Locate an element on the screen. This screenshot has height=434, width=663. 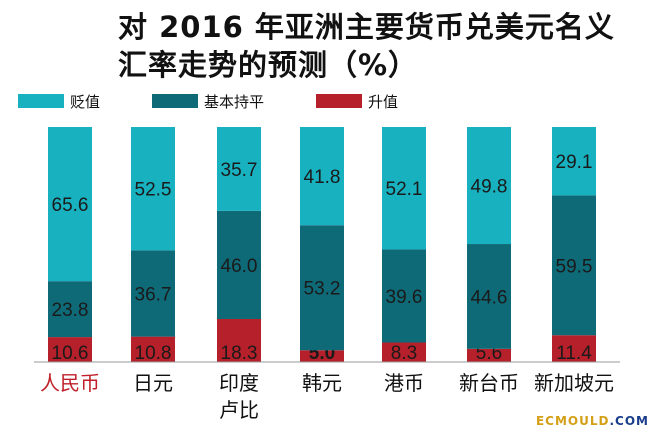
data-label-stable-3: 53.2 is located at coordinates (322, 289).